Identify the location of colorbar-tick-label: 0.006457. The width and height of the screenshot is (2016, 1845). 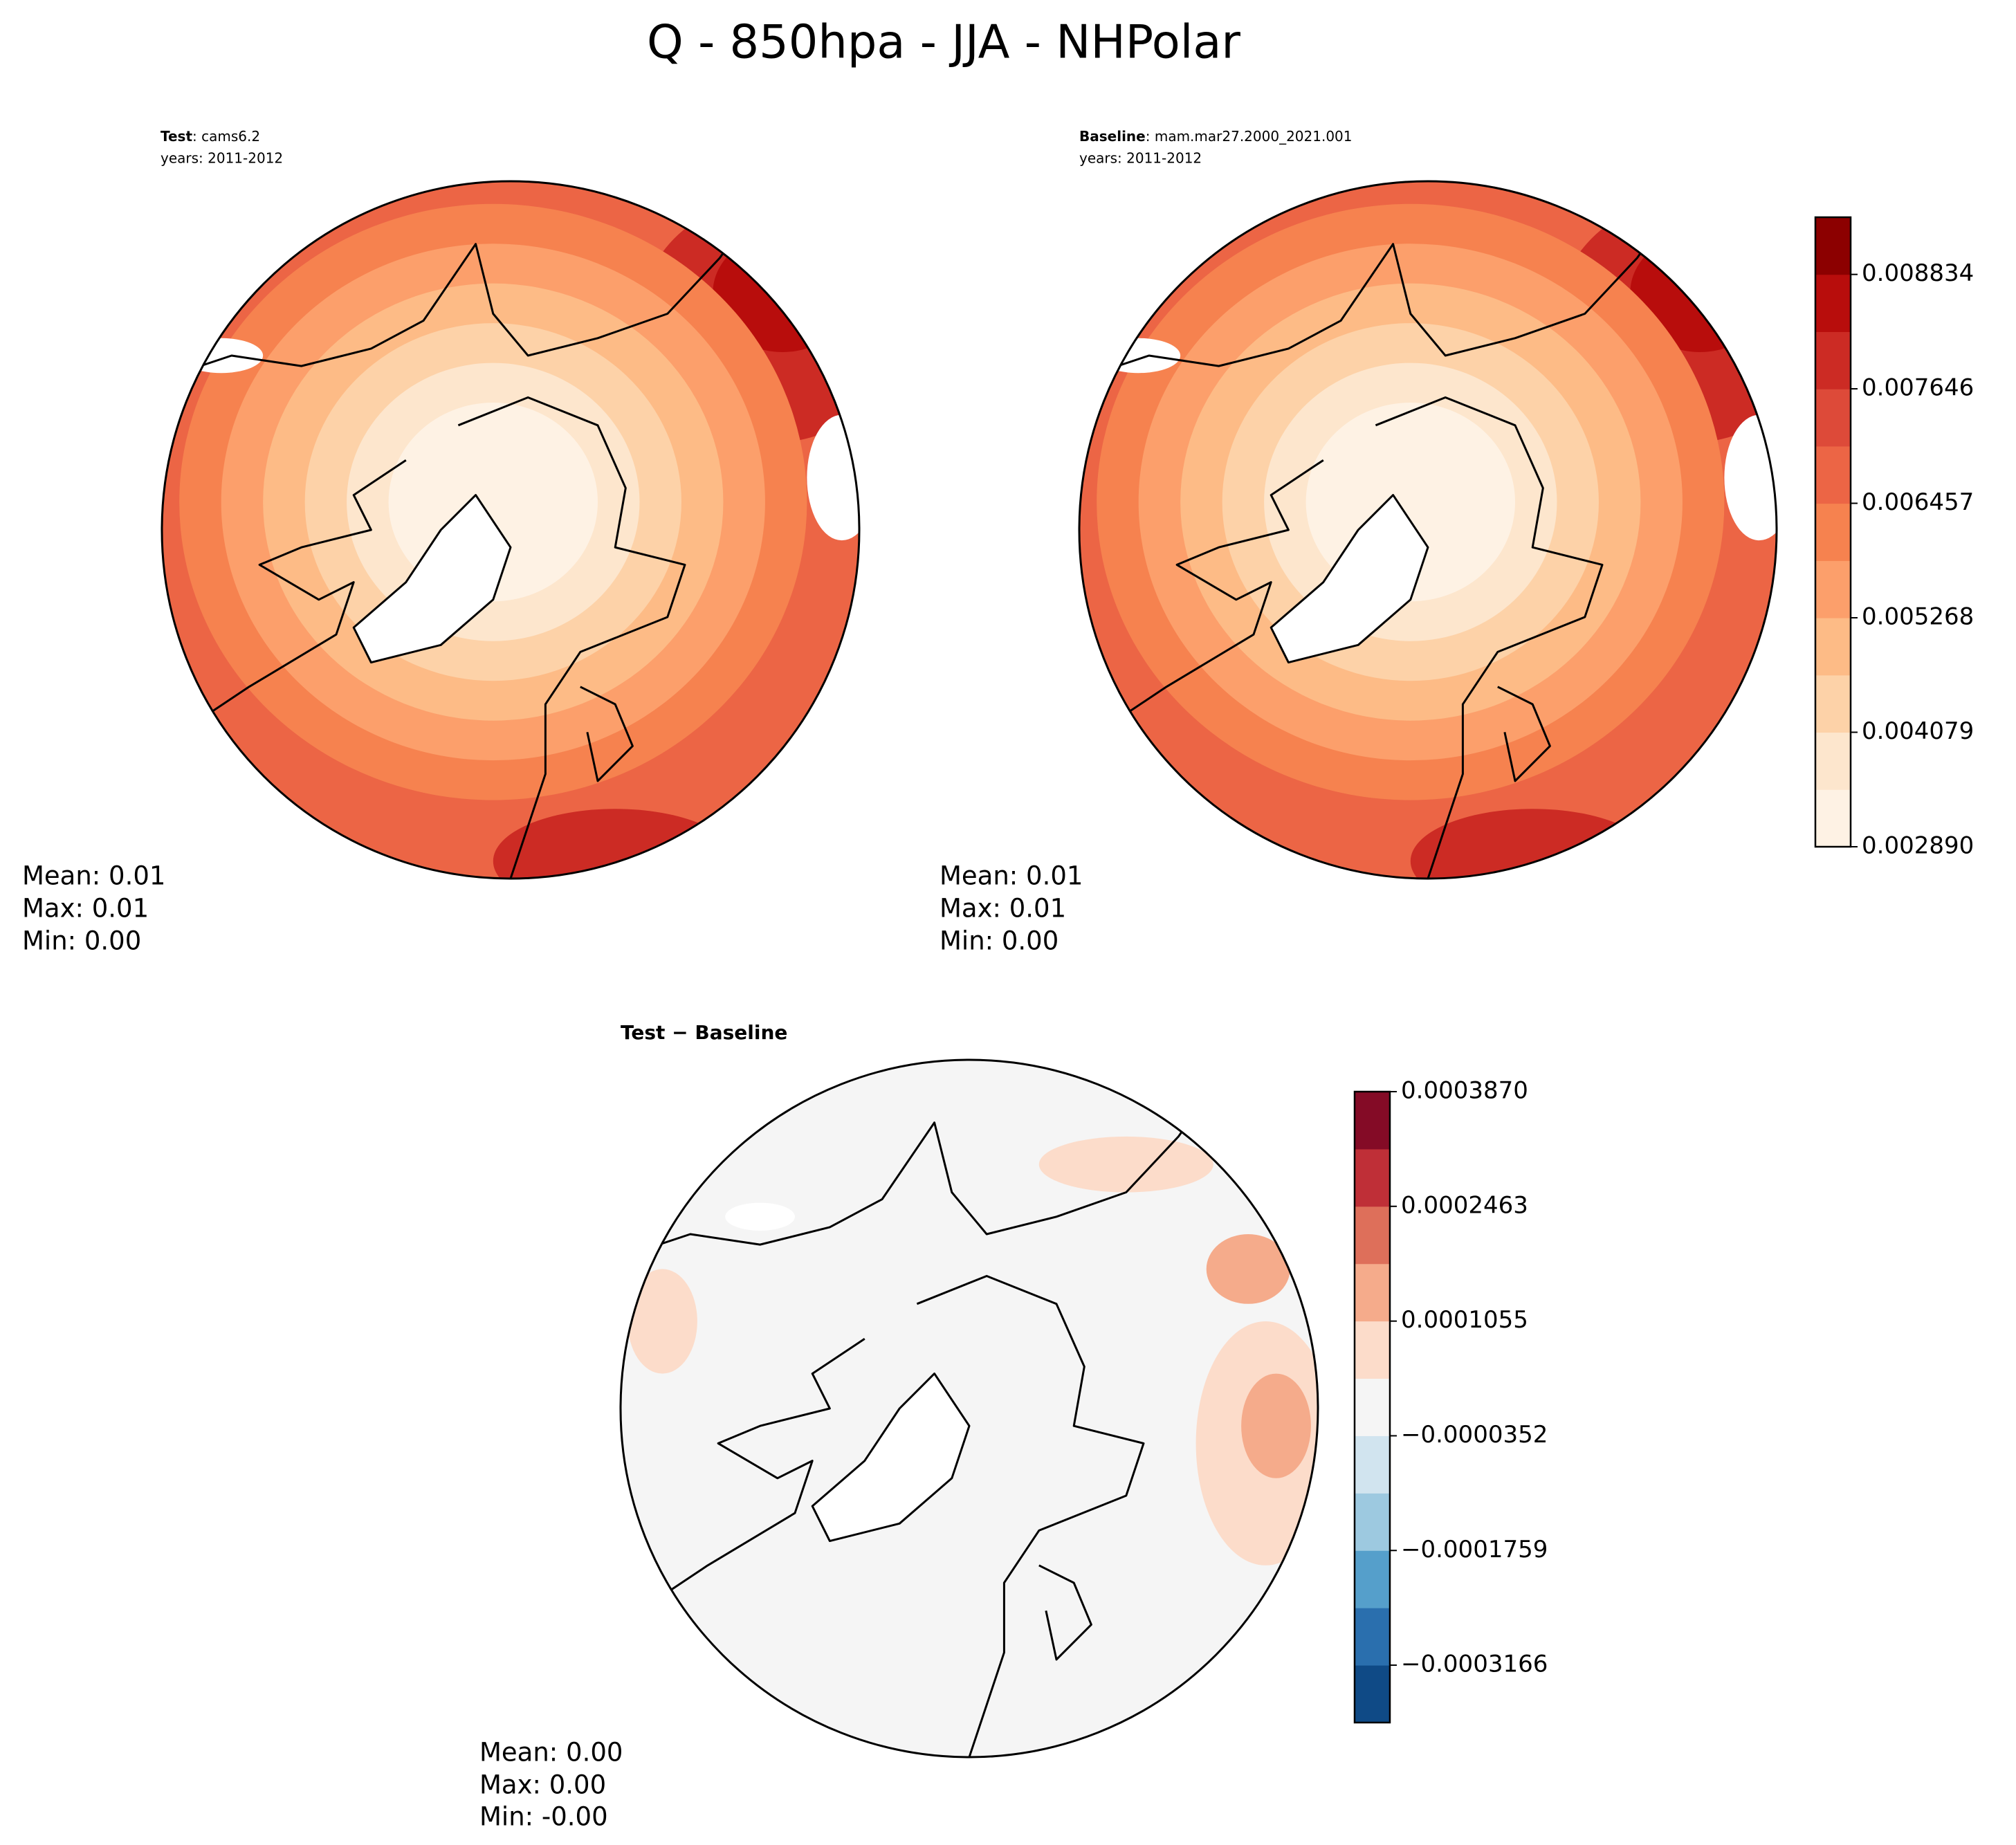
(1918, 502).